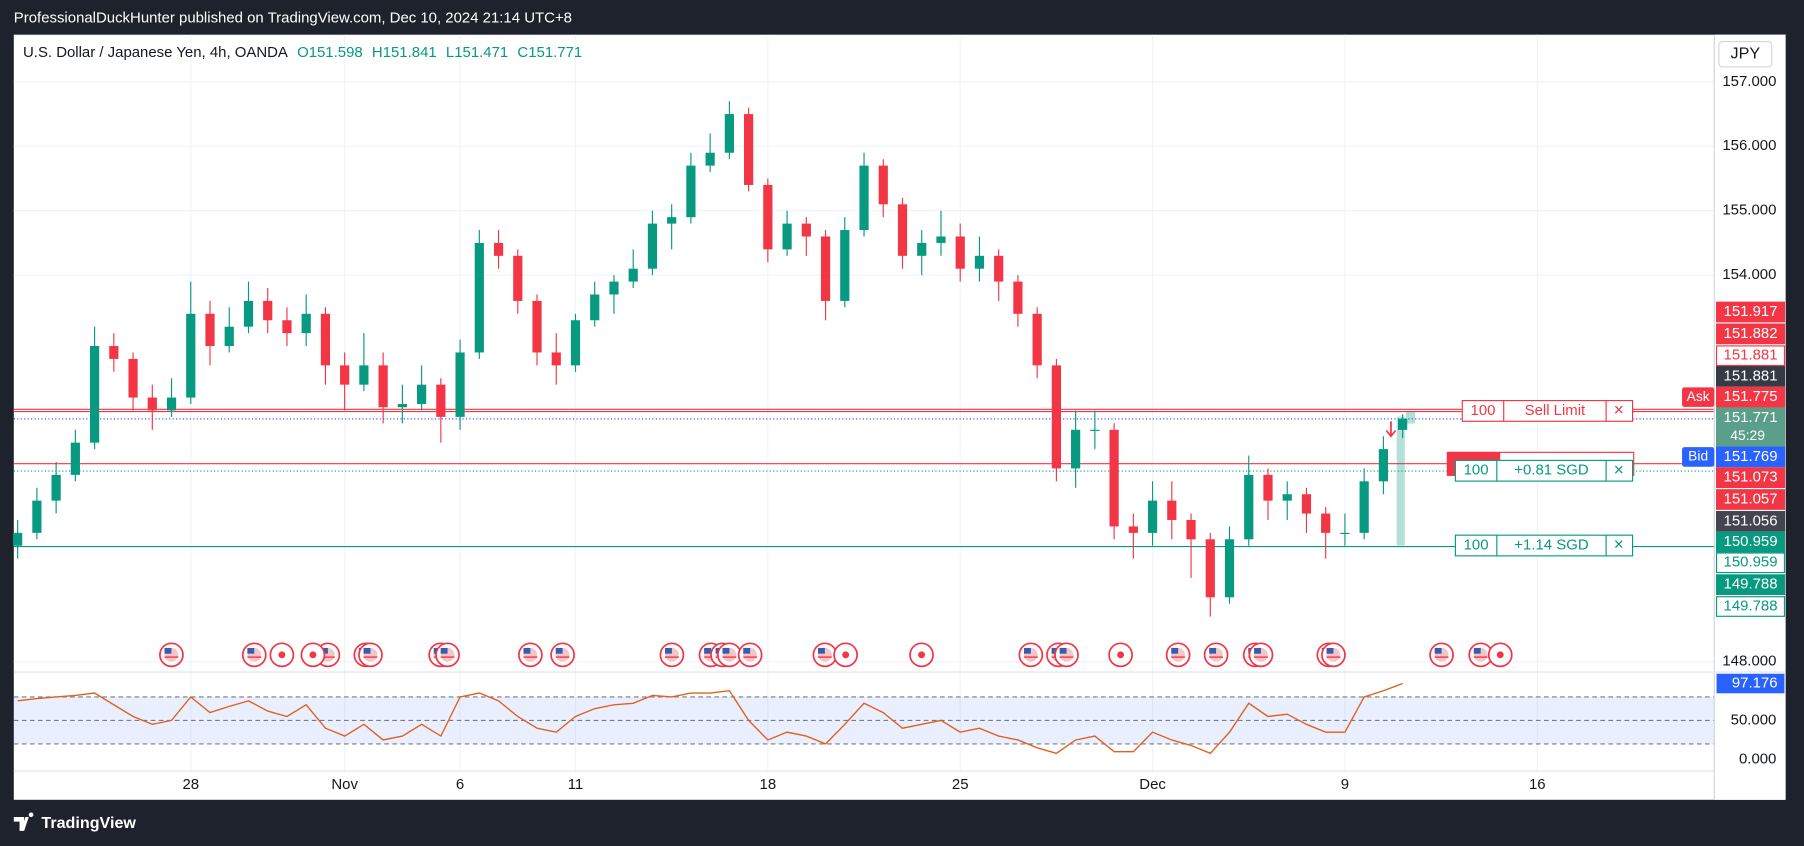  Describe the element at coordinates (1751, 541) in the screenshot. I see `price-label: 150.959` at that location.